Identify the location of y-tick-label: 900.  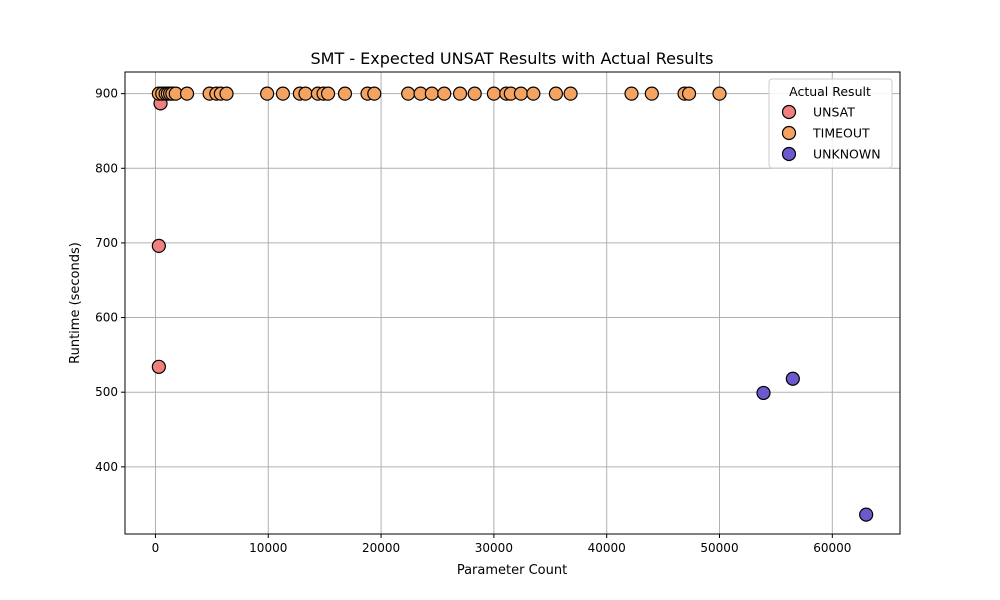
(106, 94).